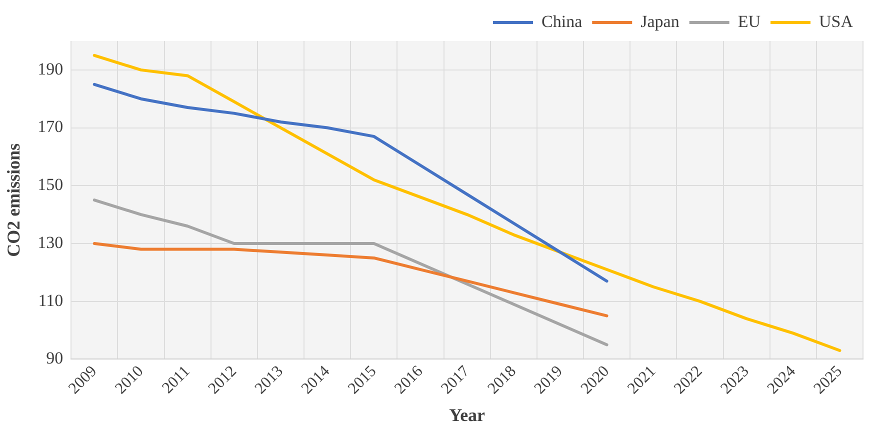 The width and height of the screenshot is (873, 431). I want to click on x-tick-label: 2011, so click(176, 379).